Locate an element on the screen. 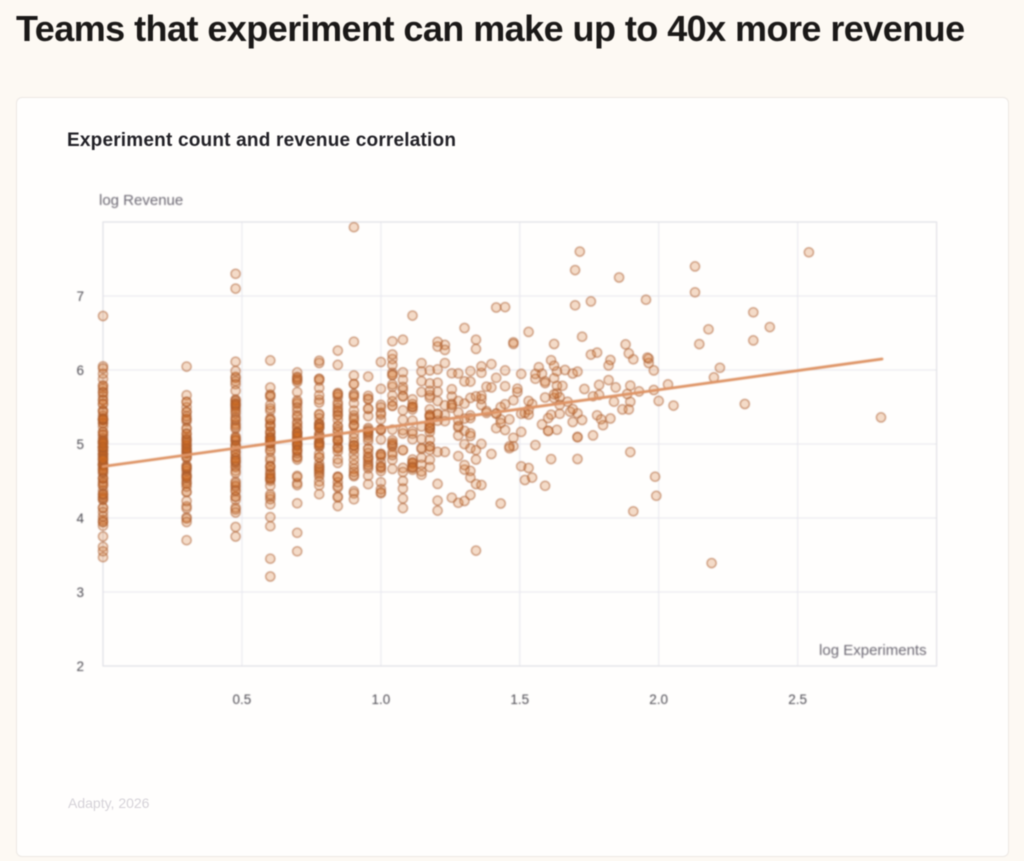 The height and width of the screenshot is (861, 1024). svg-text: 2 is located at coordinates (80, 666).